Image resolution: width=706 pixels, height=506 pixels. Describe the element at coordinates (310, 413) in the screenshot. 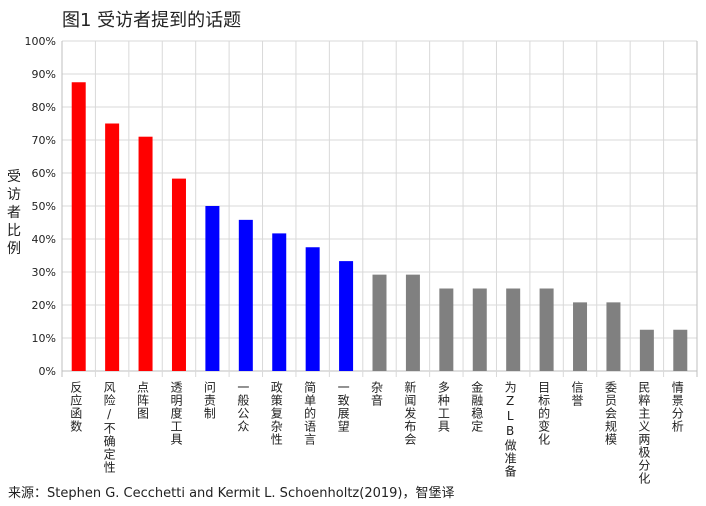

I see `x-tick-label: 简单的语言` at that location.